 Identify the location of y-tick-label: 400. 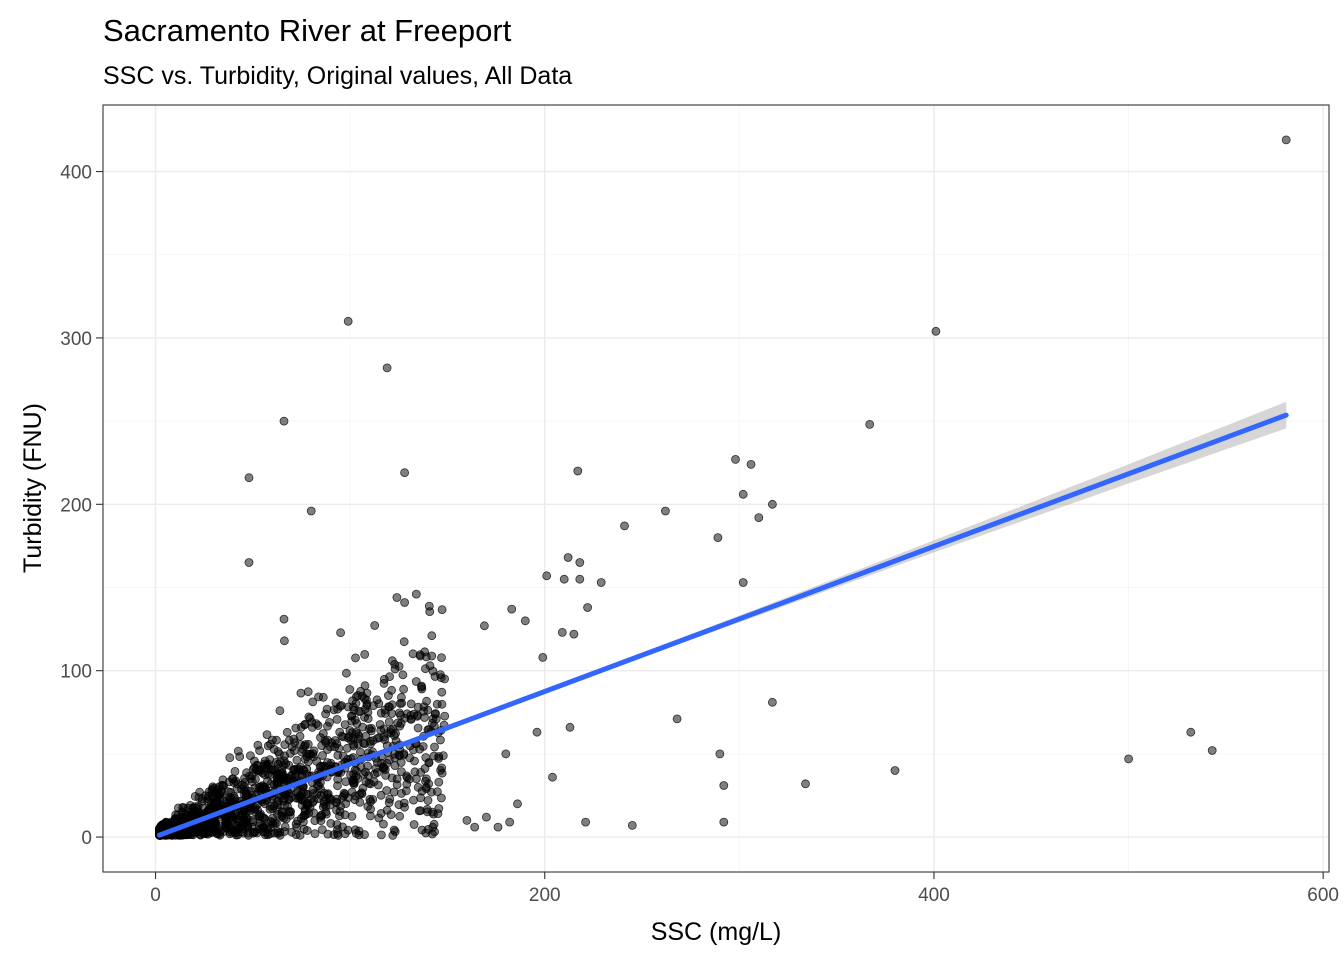
(76, 173).